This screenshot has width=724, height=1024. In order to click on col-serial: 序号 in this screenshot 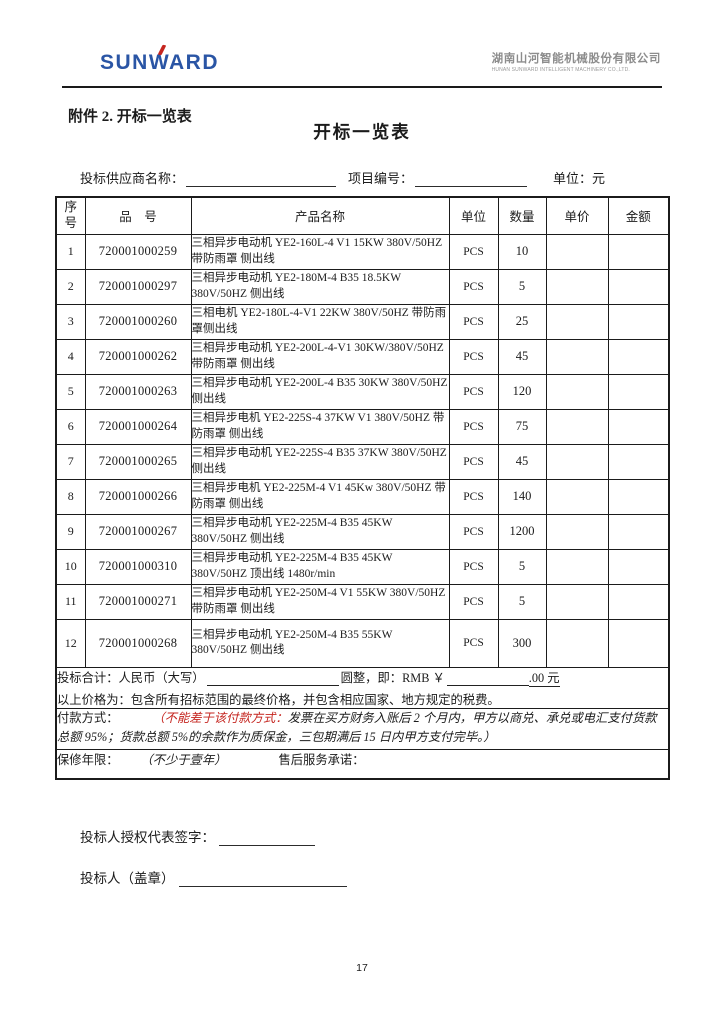, I will do `click(70, 215)`.